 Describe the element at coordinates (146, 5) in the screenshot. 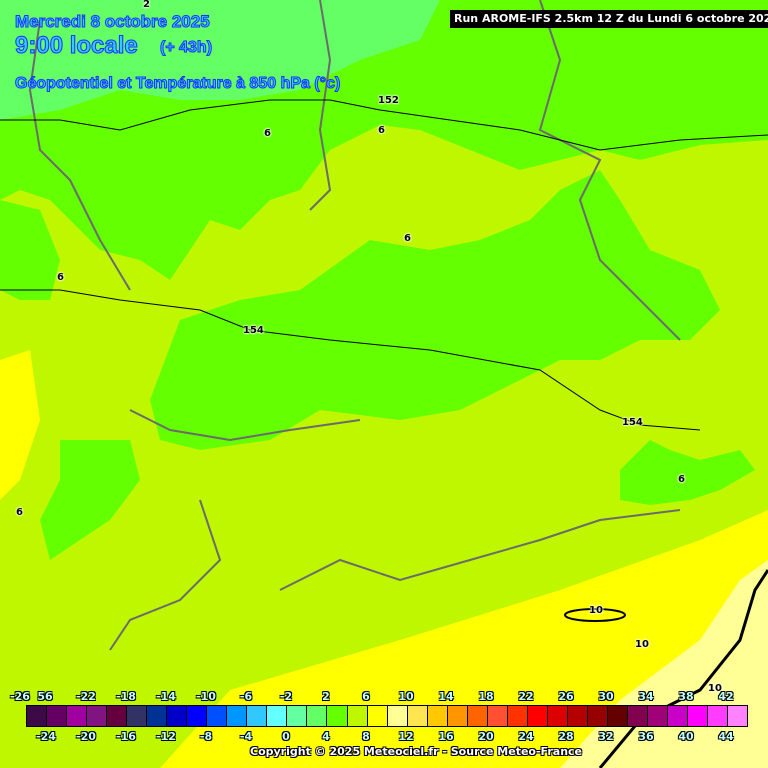

I see `contour-label: 2` at that location.